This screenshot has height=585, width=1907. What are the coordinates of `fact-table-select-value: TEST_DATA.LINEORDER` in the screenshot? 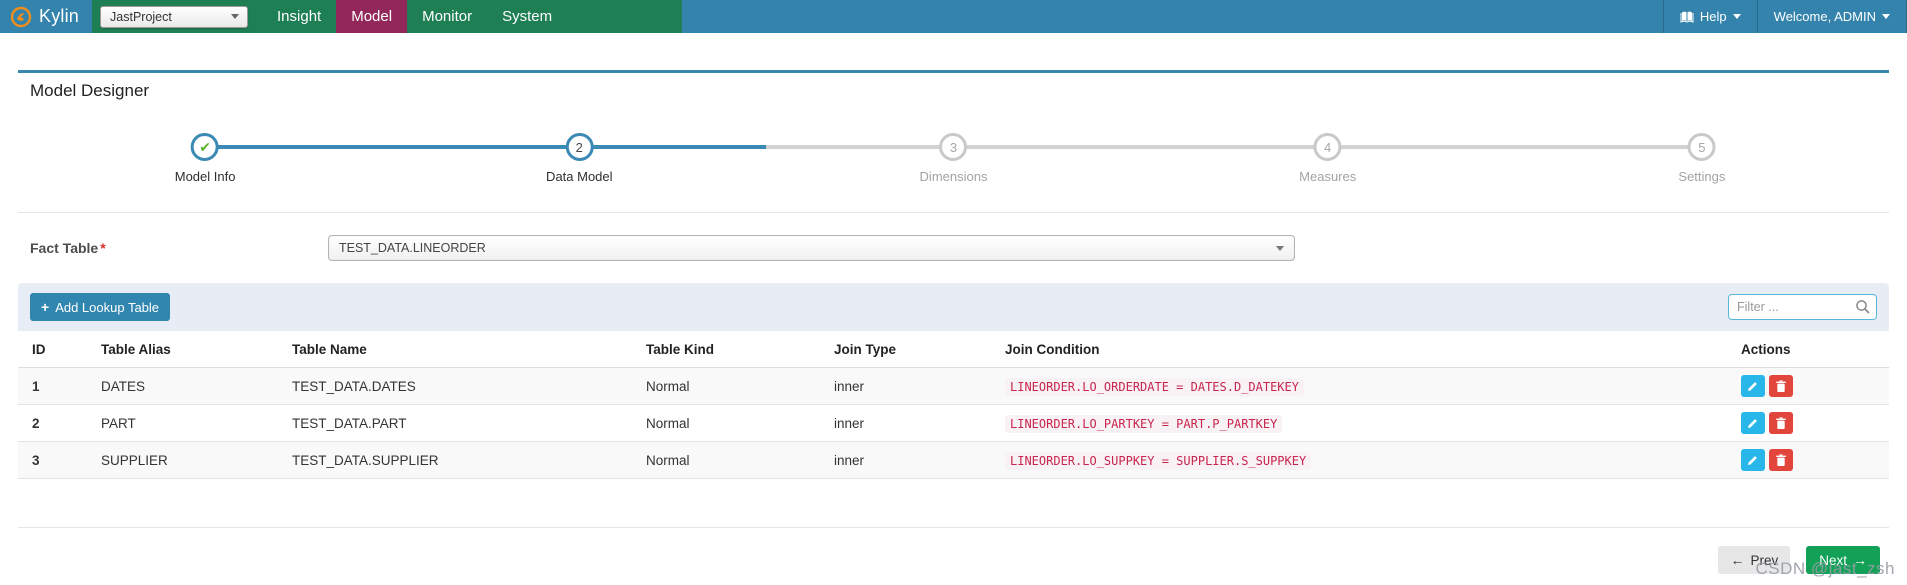 It's located at (412, 248).